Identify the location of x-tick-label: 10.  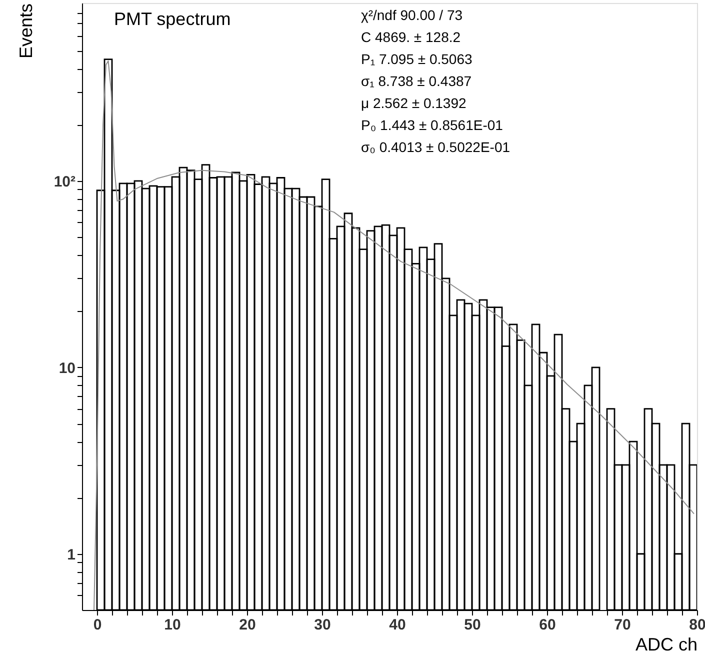
(172, 625).